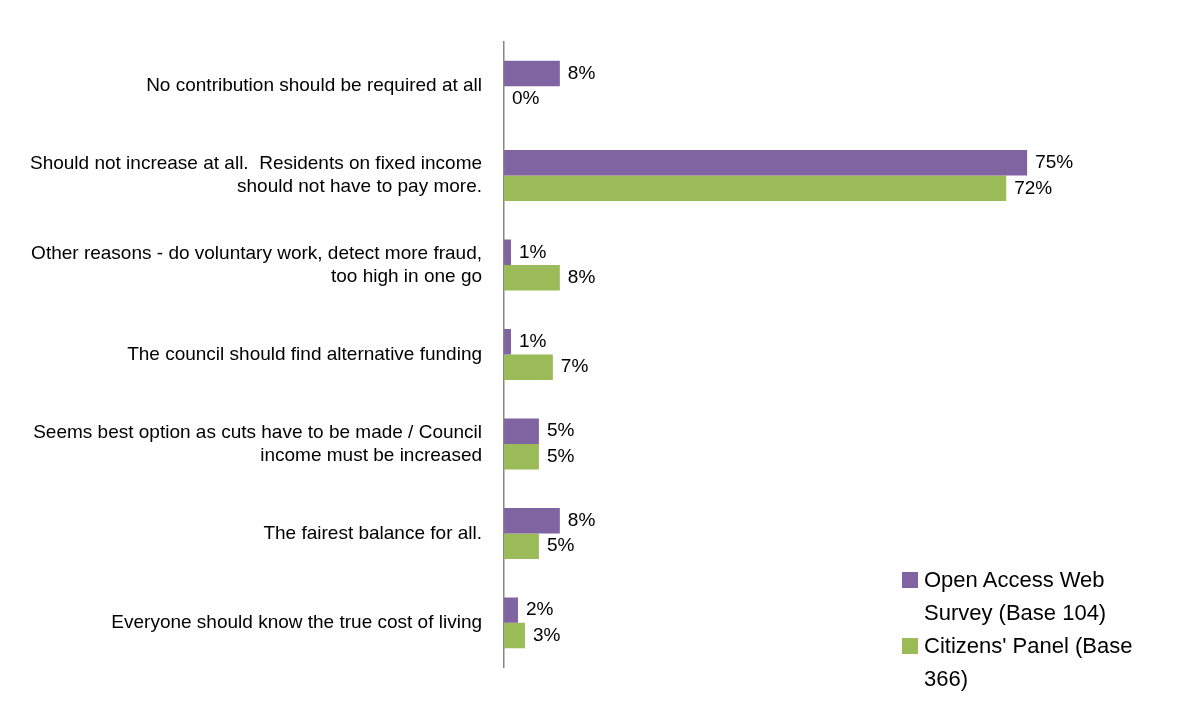  What do you see at coordinates (305, 353) in the screenshot?
I see `y-tick-label: The council should find alternative funding` at bounding box center [305, 353].